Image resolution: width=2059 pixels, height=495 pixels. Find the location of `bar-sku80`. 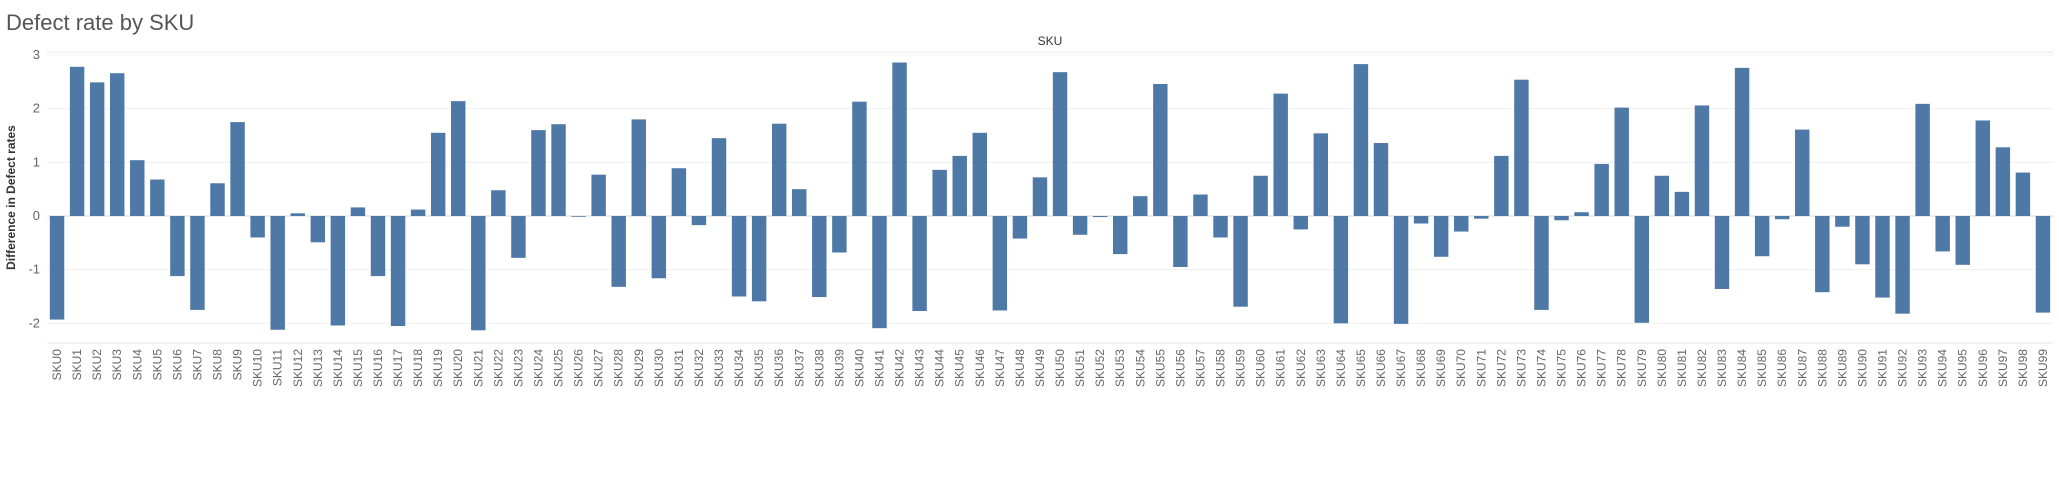

bar-sku80 is located at coordinates (1662, 195).